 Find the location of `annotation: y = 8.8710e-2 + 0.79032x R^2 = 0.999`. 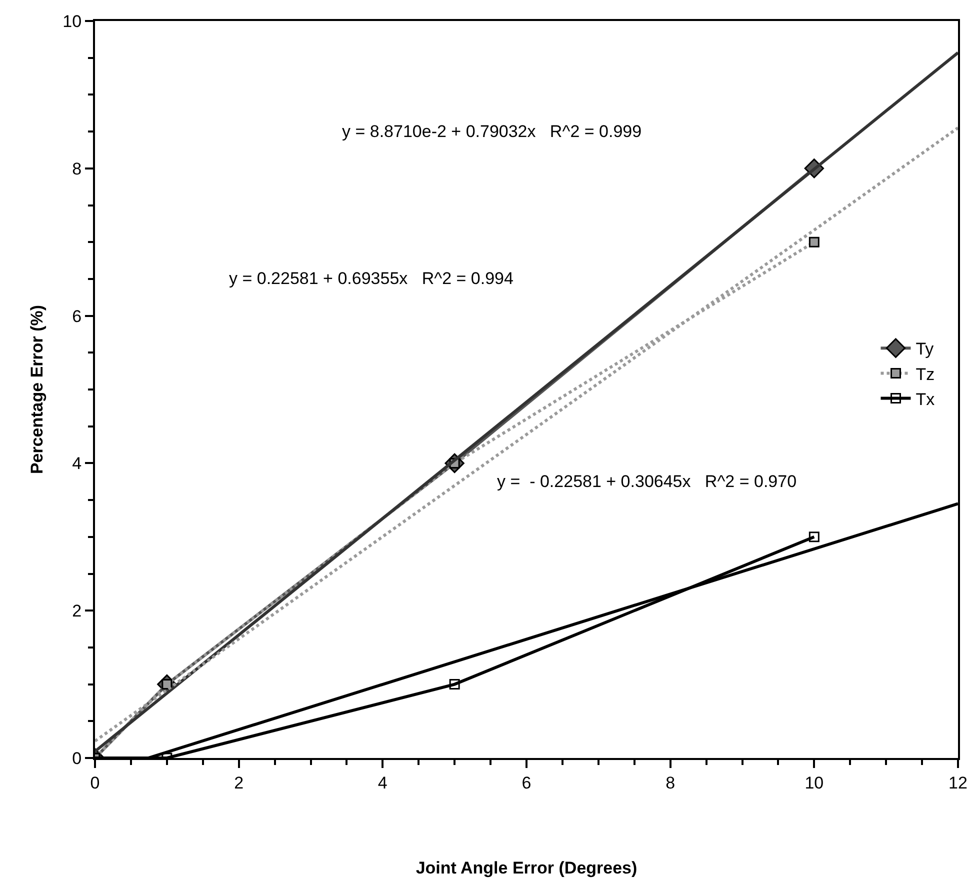

annotation: y = 8.8710e-2 + 0.79032x R^2 = 0.999 is located at coordinates (492, 131).